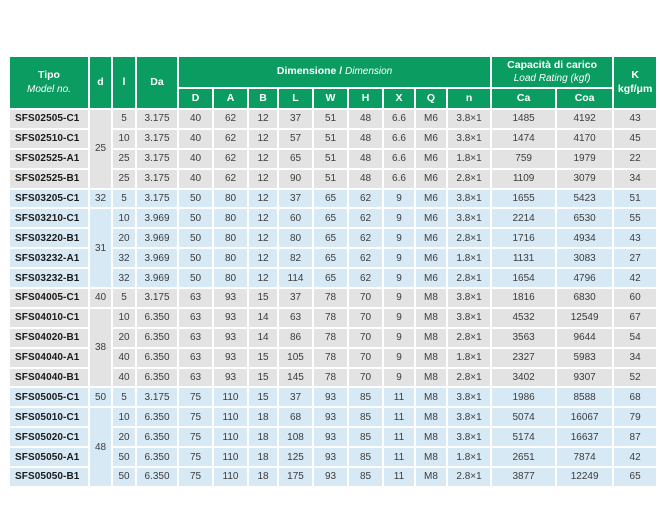 This screenshot has height=530, width=660. What do you see at coordinates (635, 258) in the screenshot?
I see `value-cell: 27` at bounding box center [635, 258].